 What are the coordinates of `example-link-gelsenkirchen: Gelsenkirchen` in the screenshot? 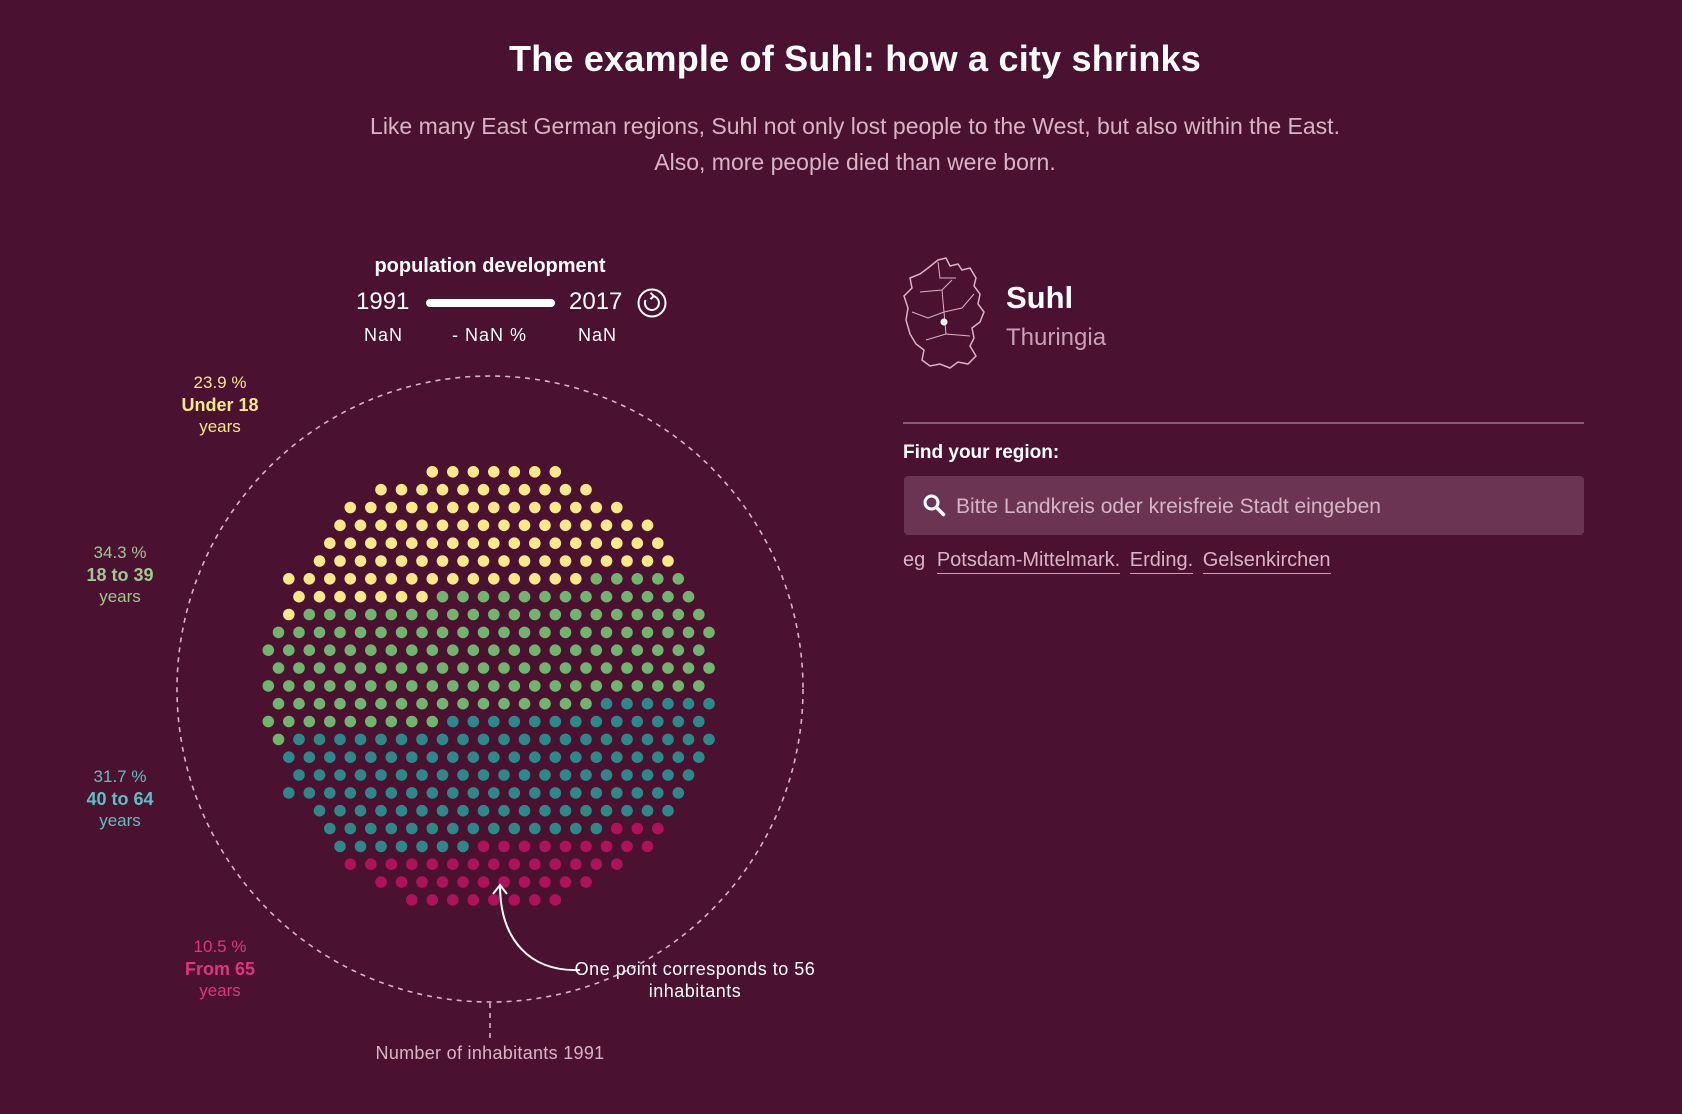 It's located at (1266, 561).